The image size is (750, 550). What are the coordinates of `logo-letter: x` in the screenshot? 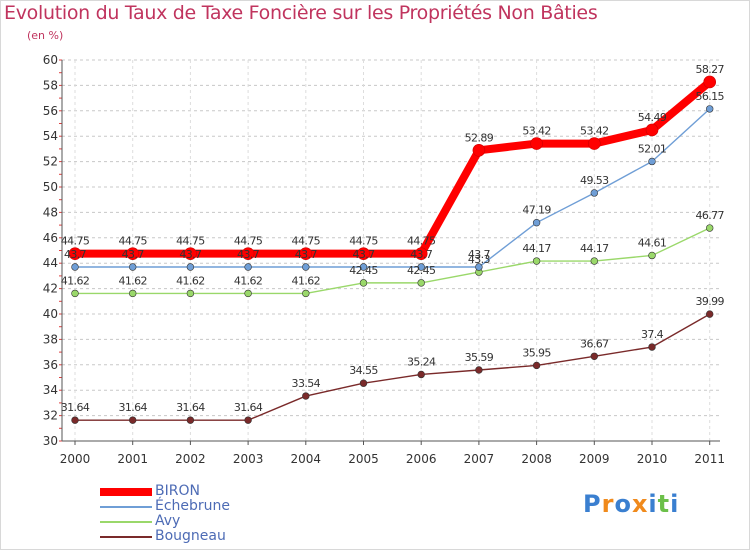 It's located at (640, 504).